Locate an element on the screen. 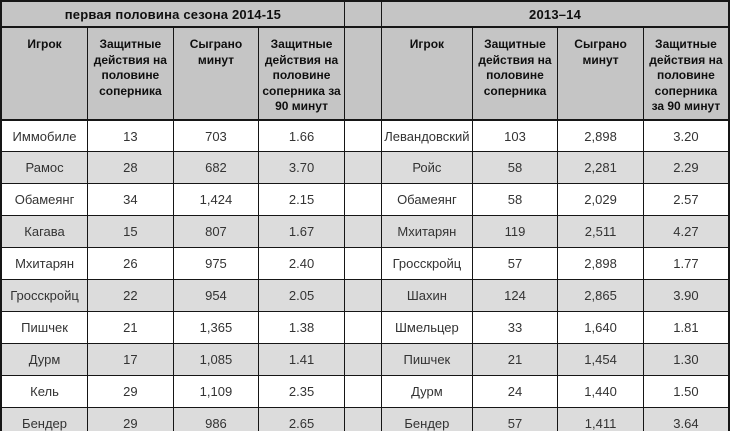 Image resolution: width=730 pixels, height=431 pixels. stat-value-cell: 1,440 is located at coordinates (600, 392).